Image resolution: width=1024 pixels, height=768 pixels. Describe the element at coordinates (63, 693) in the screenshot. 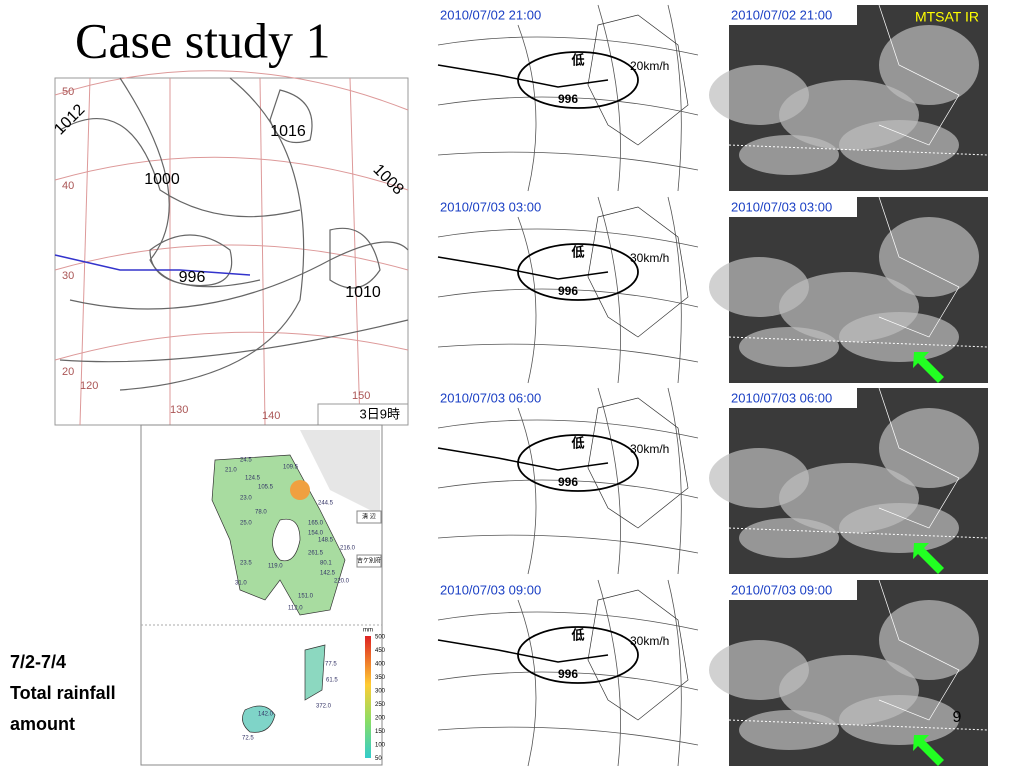

I see `caption: Total rainfall` at that location.